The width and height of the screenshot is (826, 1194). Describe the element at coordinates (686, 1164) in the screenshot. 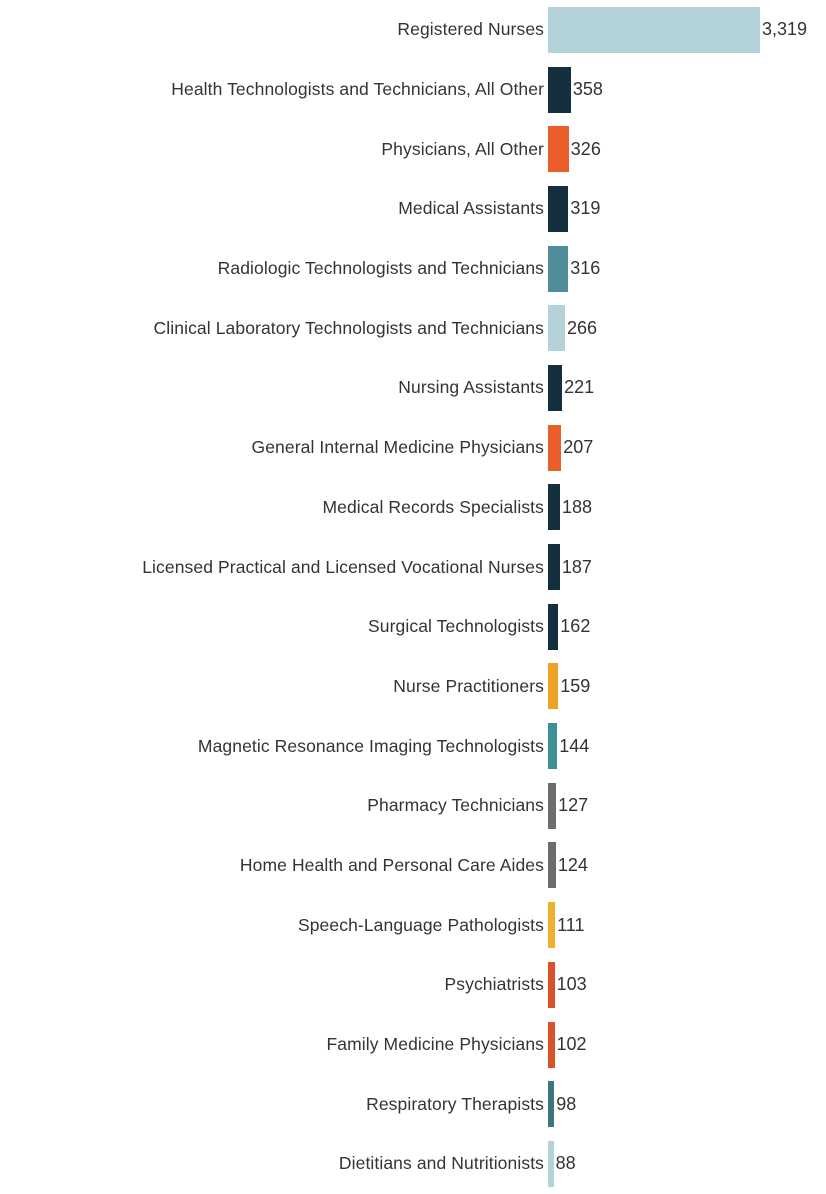

I see `bar-zone: 88` at that location.